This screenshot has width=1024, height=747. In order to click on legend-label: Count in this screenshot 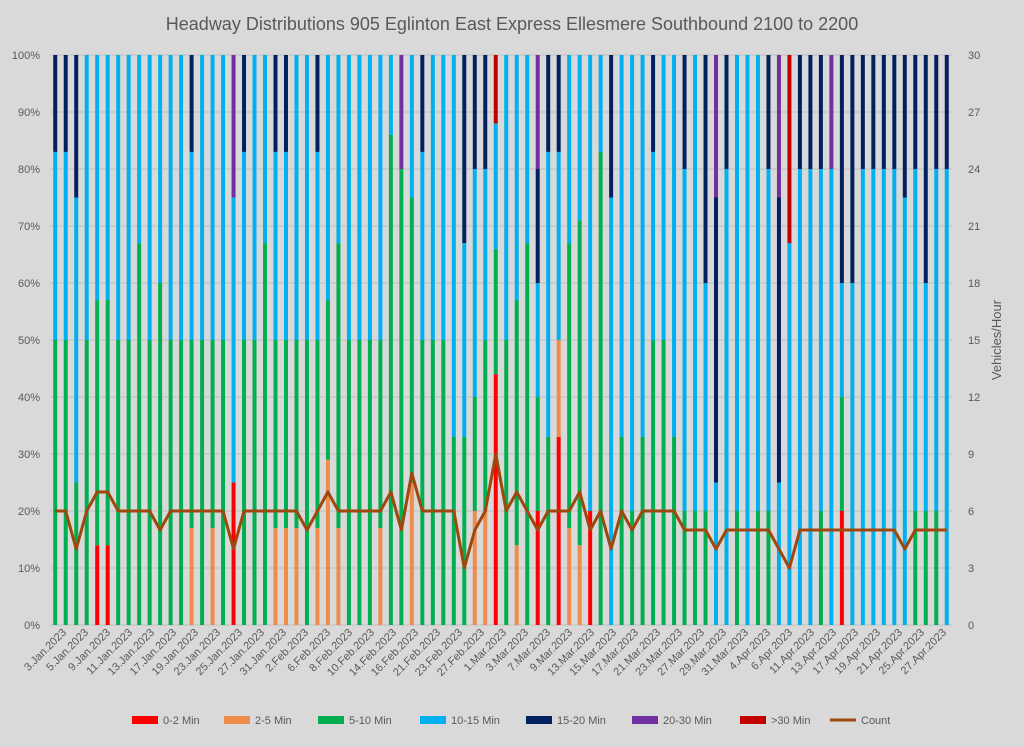, I will do `click(875, 721)`.